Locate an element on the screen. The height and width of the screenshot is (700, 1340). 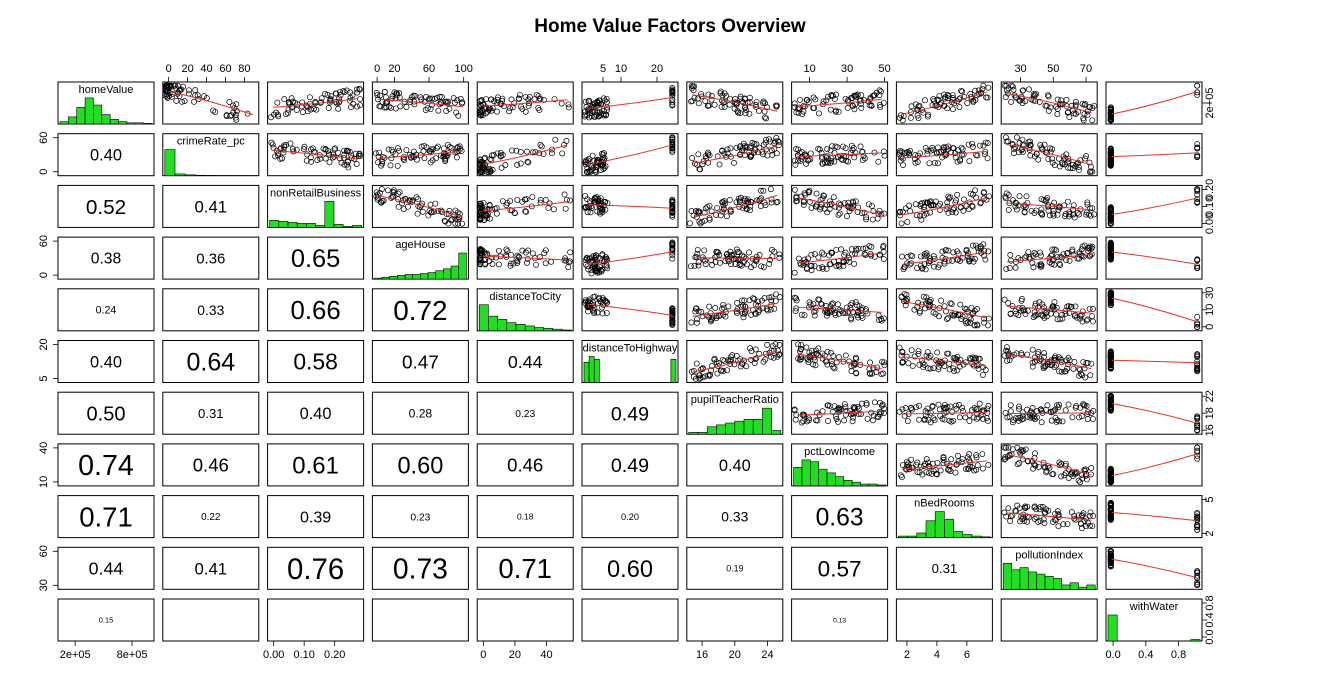
tick-label: 40 is located at coordinates (546, 655).